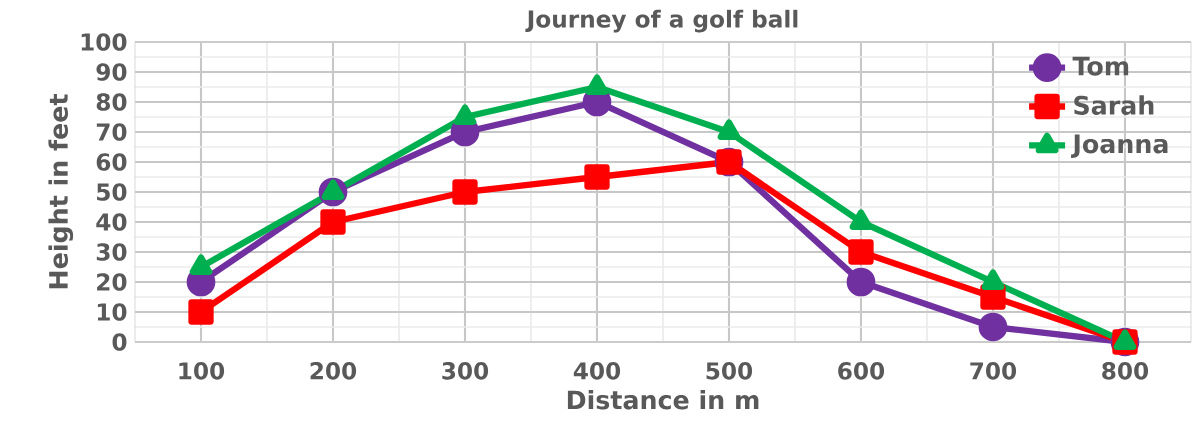  I want to click on x-tick-label: 400, so click(597, 371).